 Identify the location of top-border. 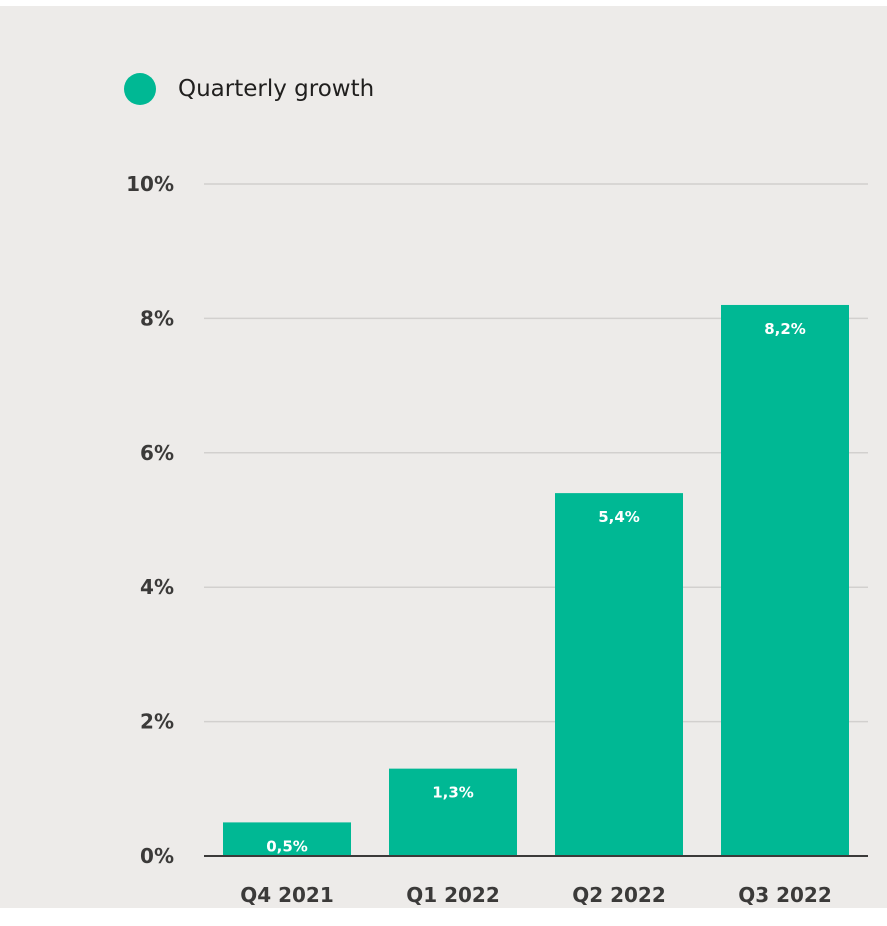
(443, 3).